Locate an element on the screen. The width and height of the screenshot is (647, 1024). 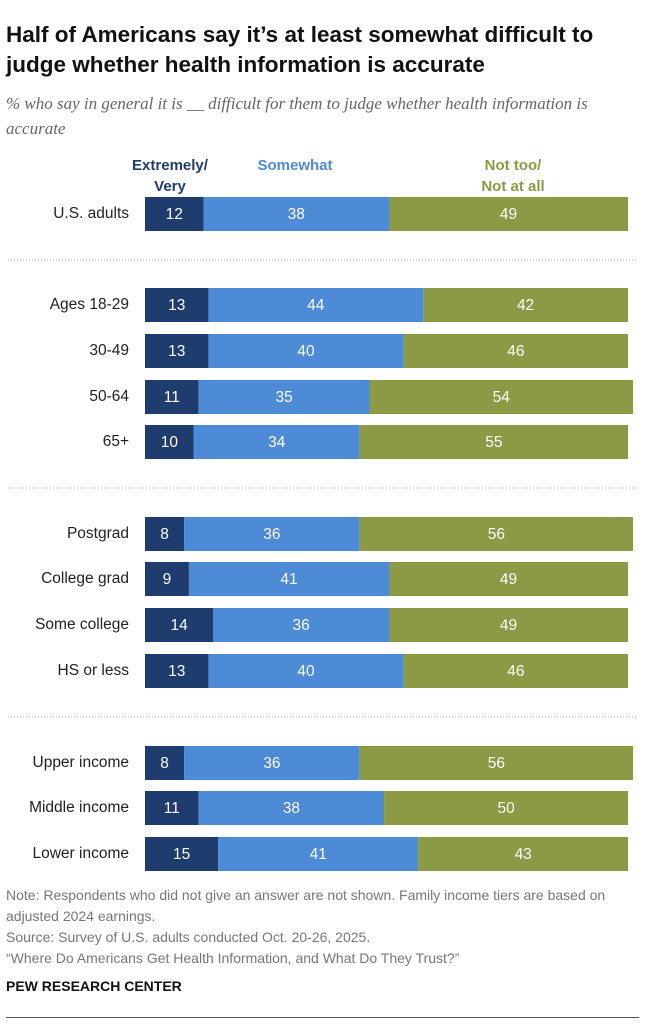
value-label: 43 is located at coordinates (523, 854).